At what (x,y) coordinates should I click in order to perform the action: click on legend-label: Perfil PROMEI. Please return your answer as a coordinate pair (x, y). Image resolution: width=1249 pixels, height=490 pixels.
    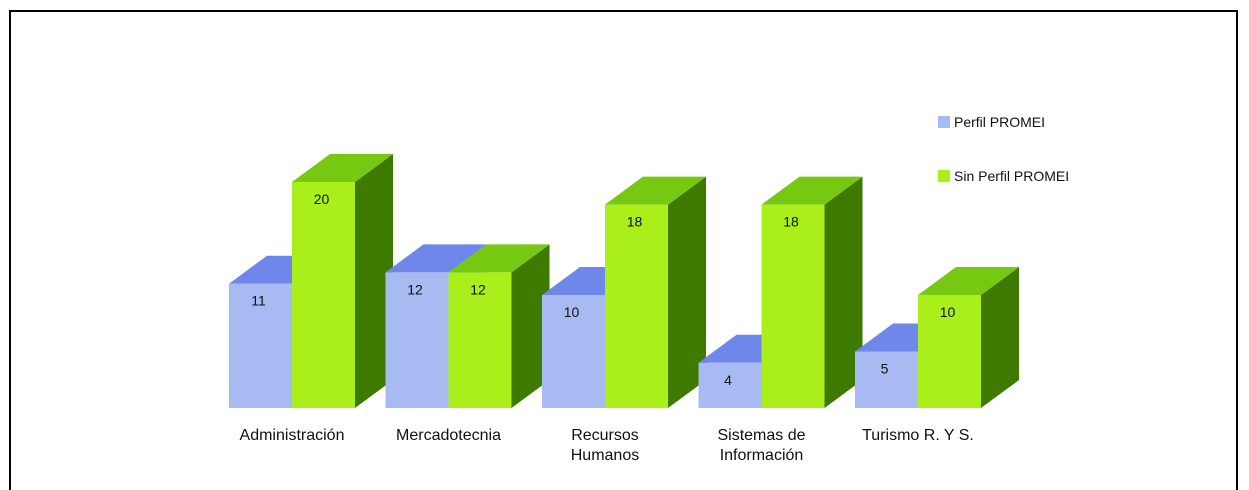
    Looking at the image, I should click on (999, 122).